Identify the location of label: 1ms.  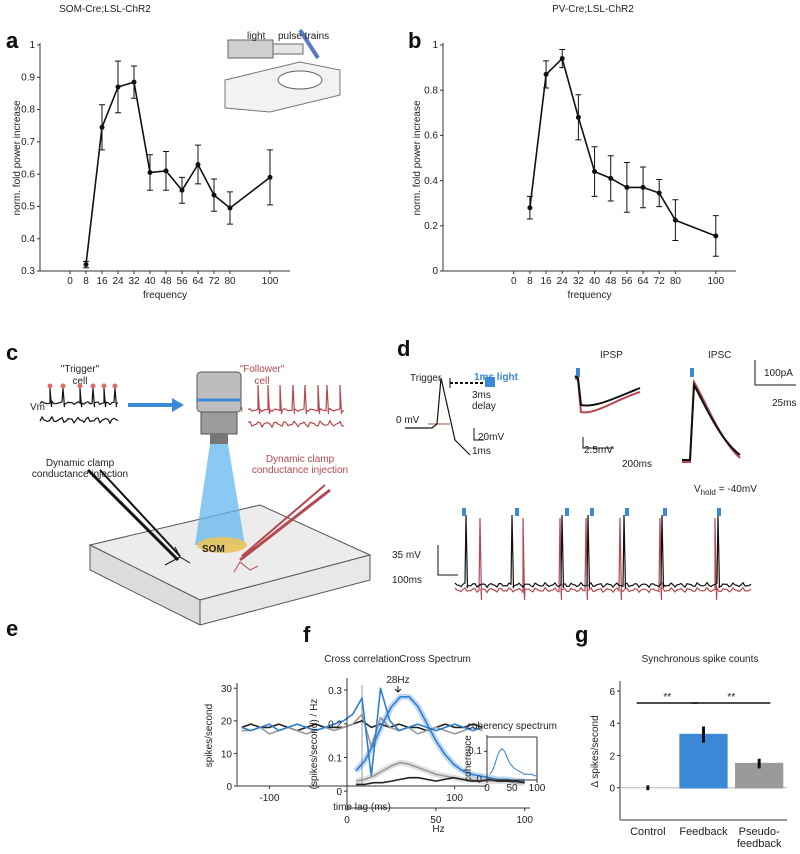
(481, 451).